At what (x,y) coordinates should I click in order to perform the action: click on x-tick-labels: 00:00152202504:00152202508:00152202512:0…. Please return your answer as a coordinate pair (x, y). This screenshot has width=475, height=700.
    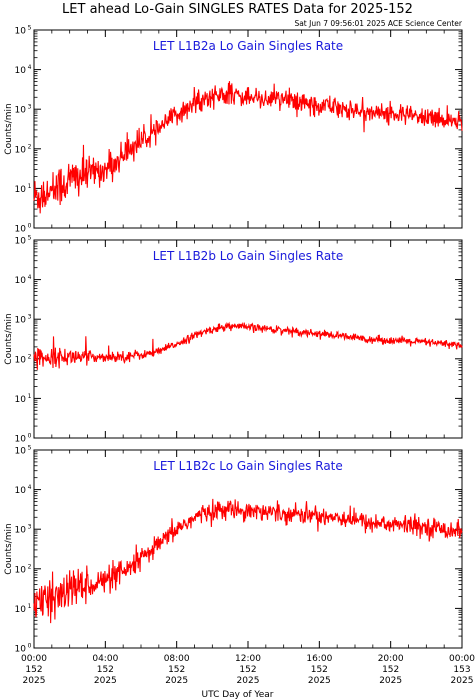
    Looking at the image, I should click on (248, 670).